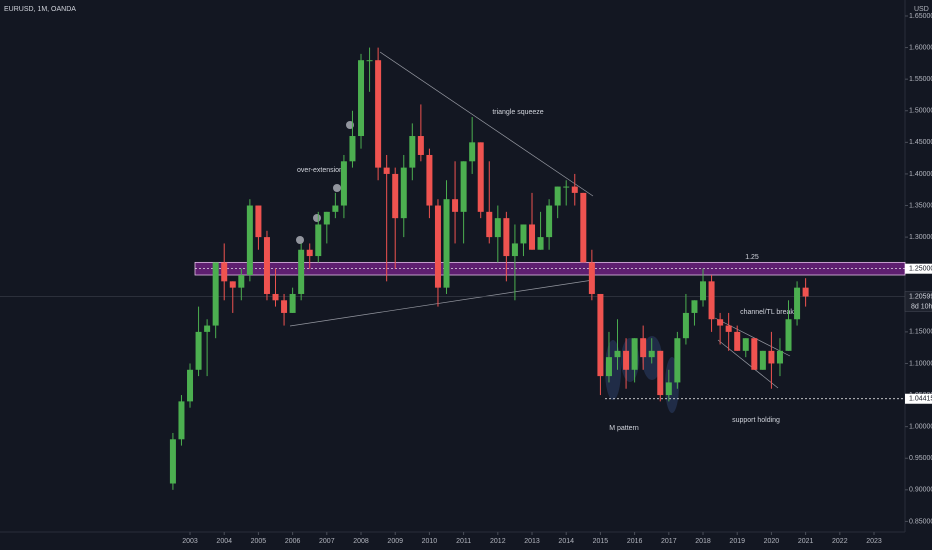  Describe the element at coordinates (224, 541) in the screenshot. I see `x-tick-label: 2004` at that location.